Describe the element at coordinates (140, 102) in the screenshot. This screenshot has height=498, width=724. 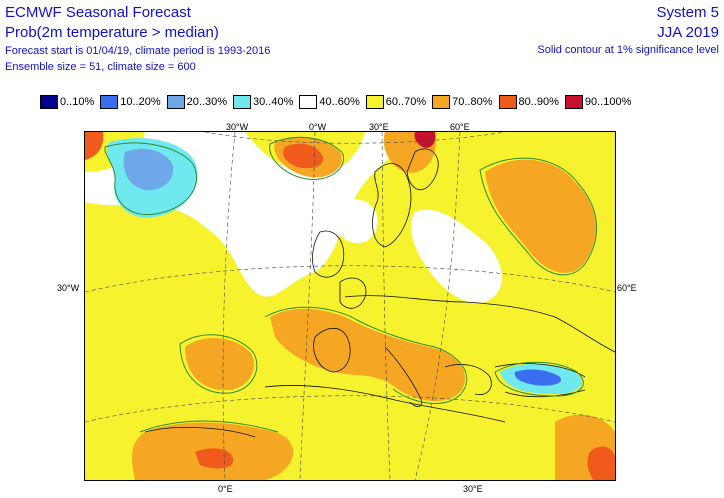
I see `legend-label: 10..20%` at that location.